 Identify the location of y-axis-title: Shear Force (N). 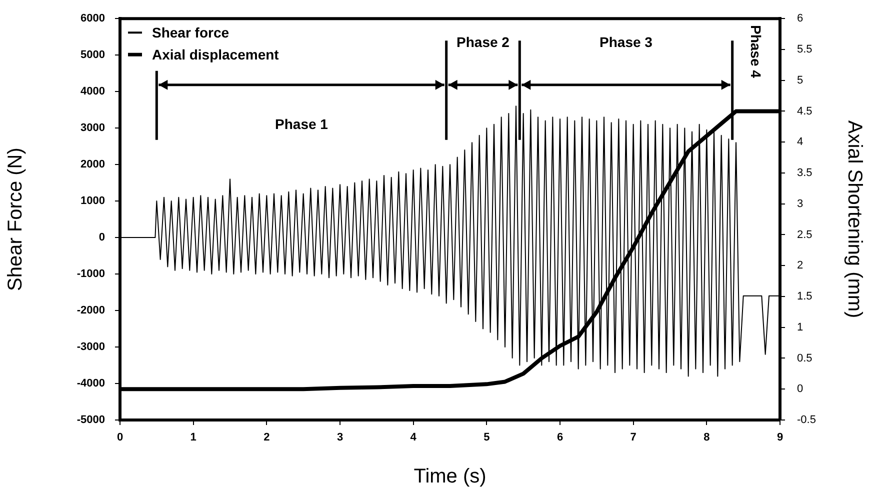
(15, 219).